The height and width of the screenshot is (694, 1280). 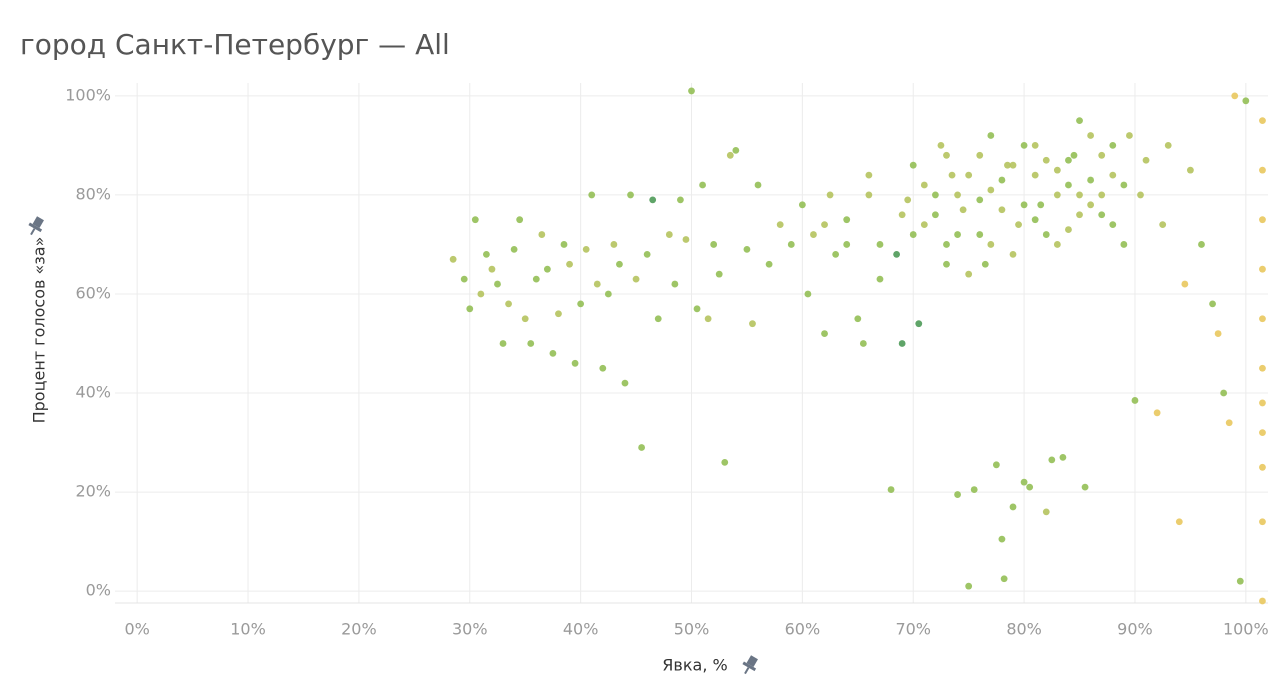 What do you see at coordinates (1246, 629) in the screenshot?
I see `x-tick-label: 100%` at bounding box center [1246, 629].